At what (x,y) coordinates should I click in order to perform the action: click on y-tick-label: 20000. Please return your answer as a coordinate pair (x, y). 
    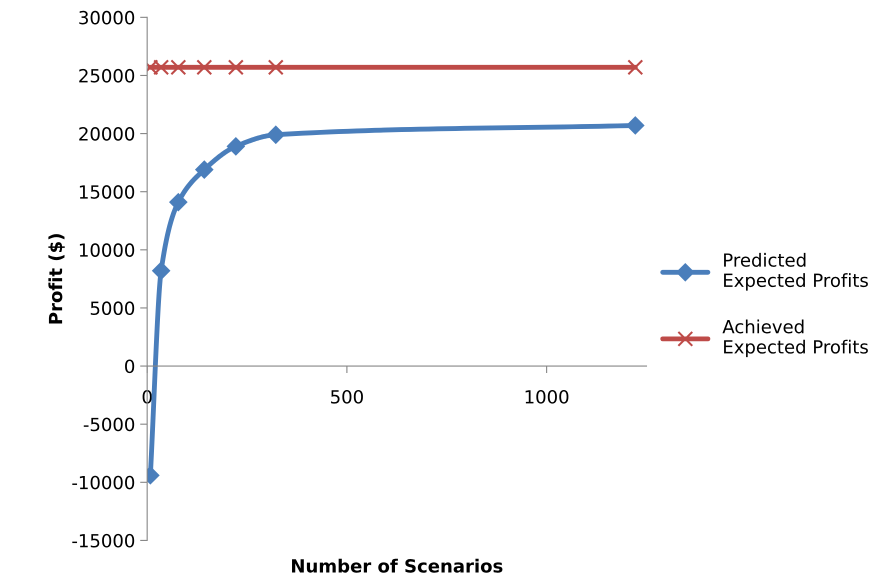
    Looking at the image, I should click on (106, 134).